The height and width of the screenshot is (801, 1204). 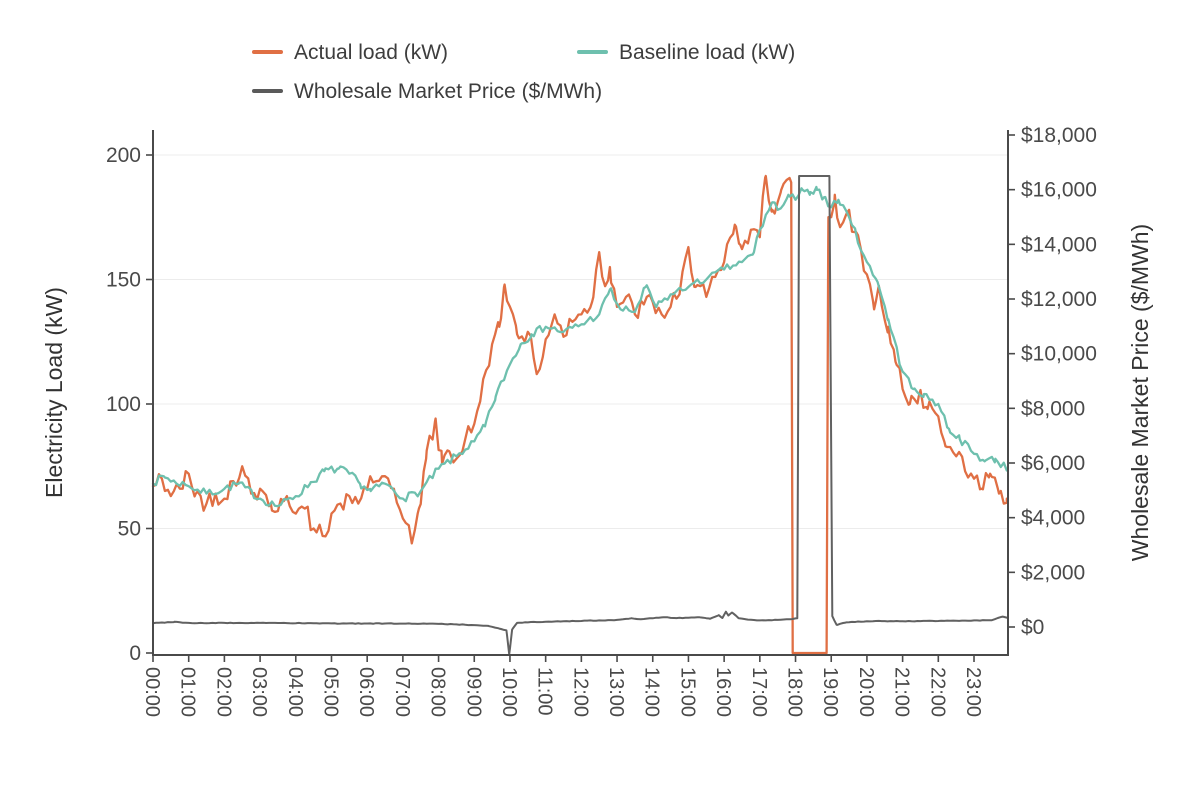 What do you see at coordinates (1059, 299) in the screenshot?
I see `svg-text: $12,000` at bounding box center [1059, 299].